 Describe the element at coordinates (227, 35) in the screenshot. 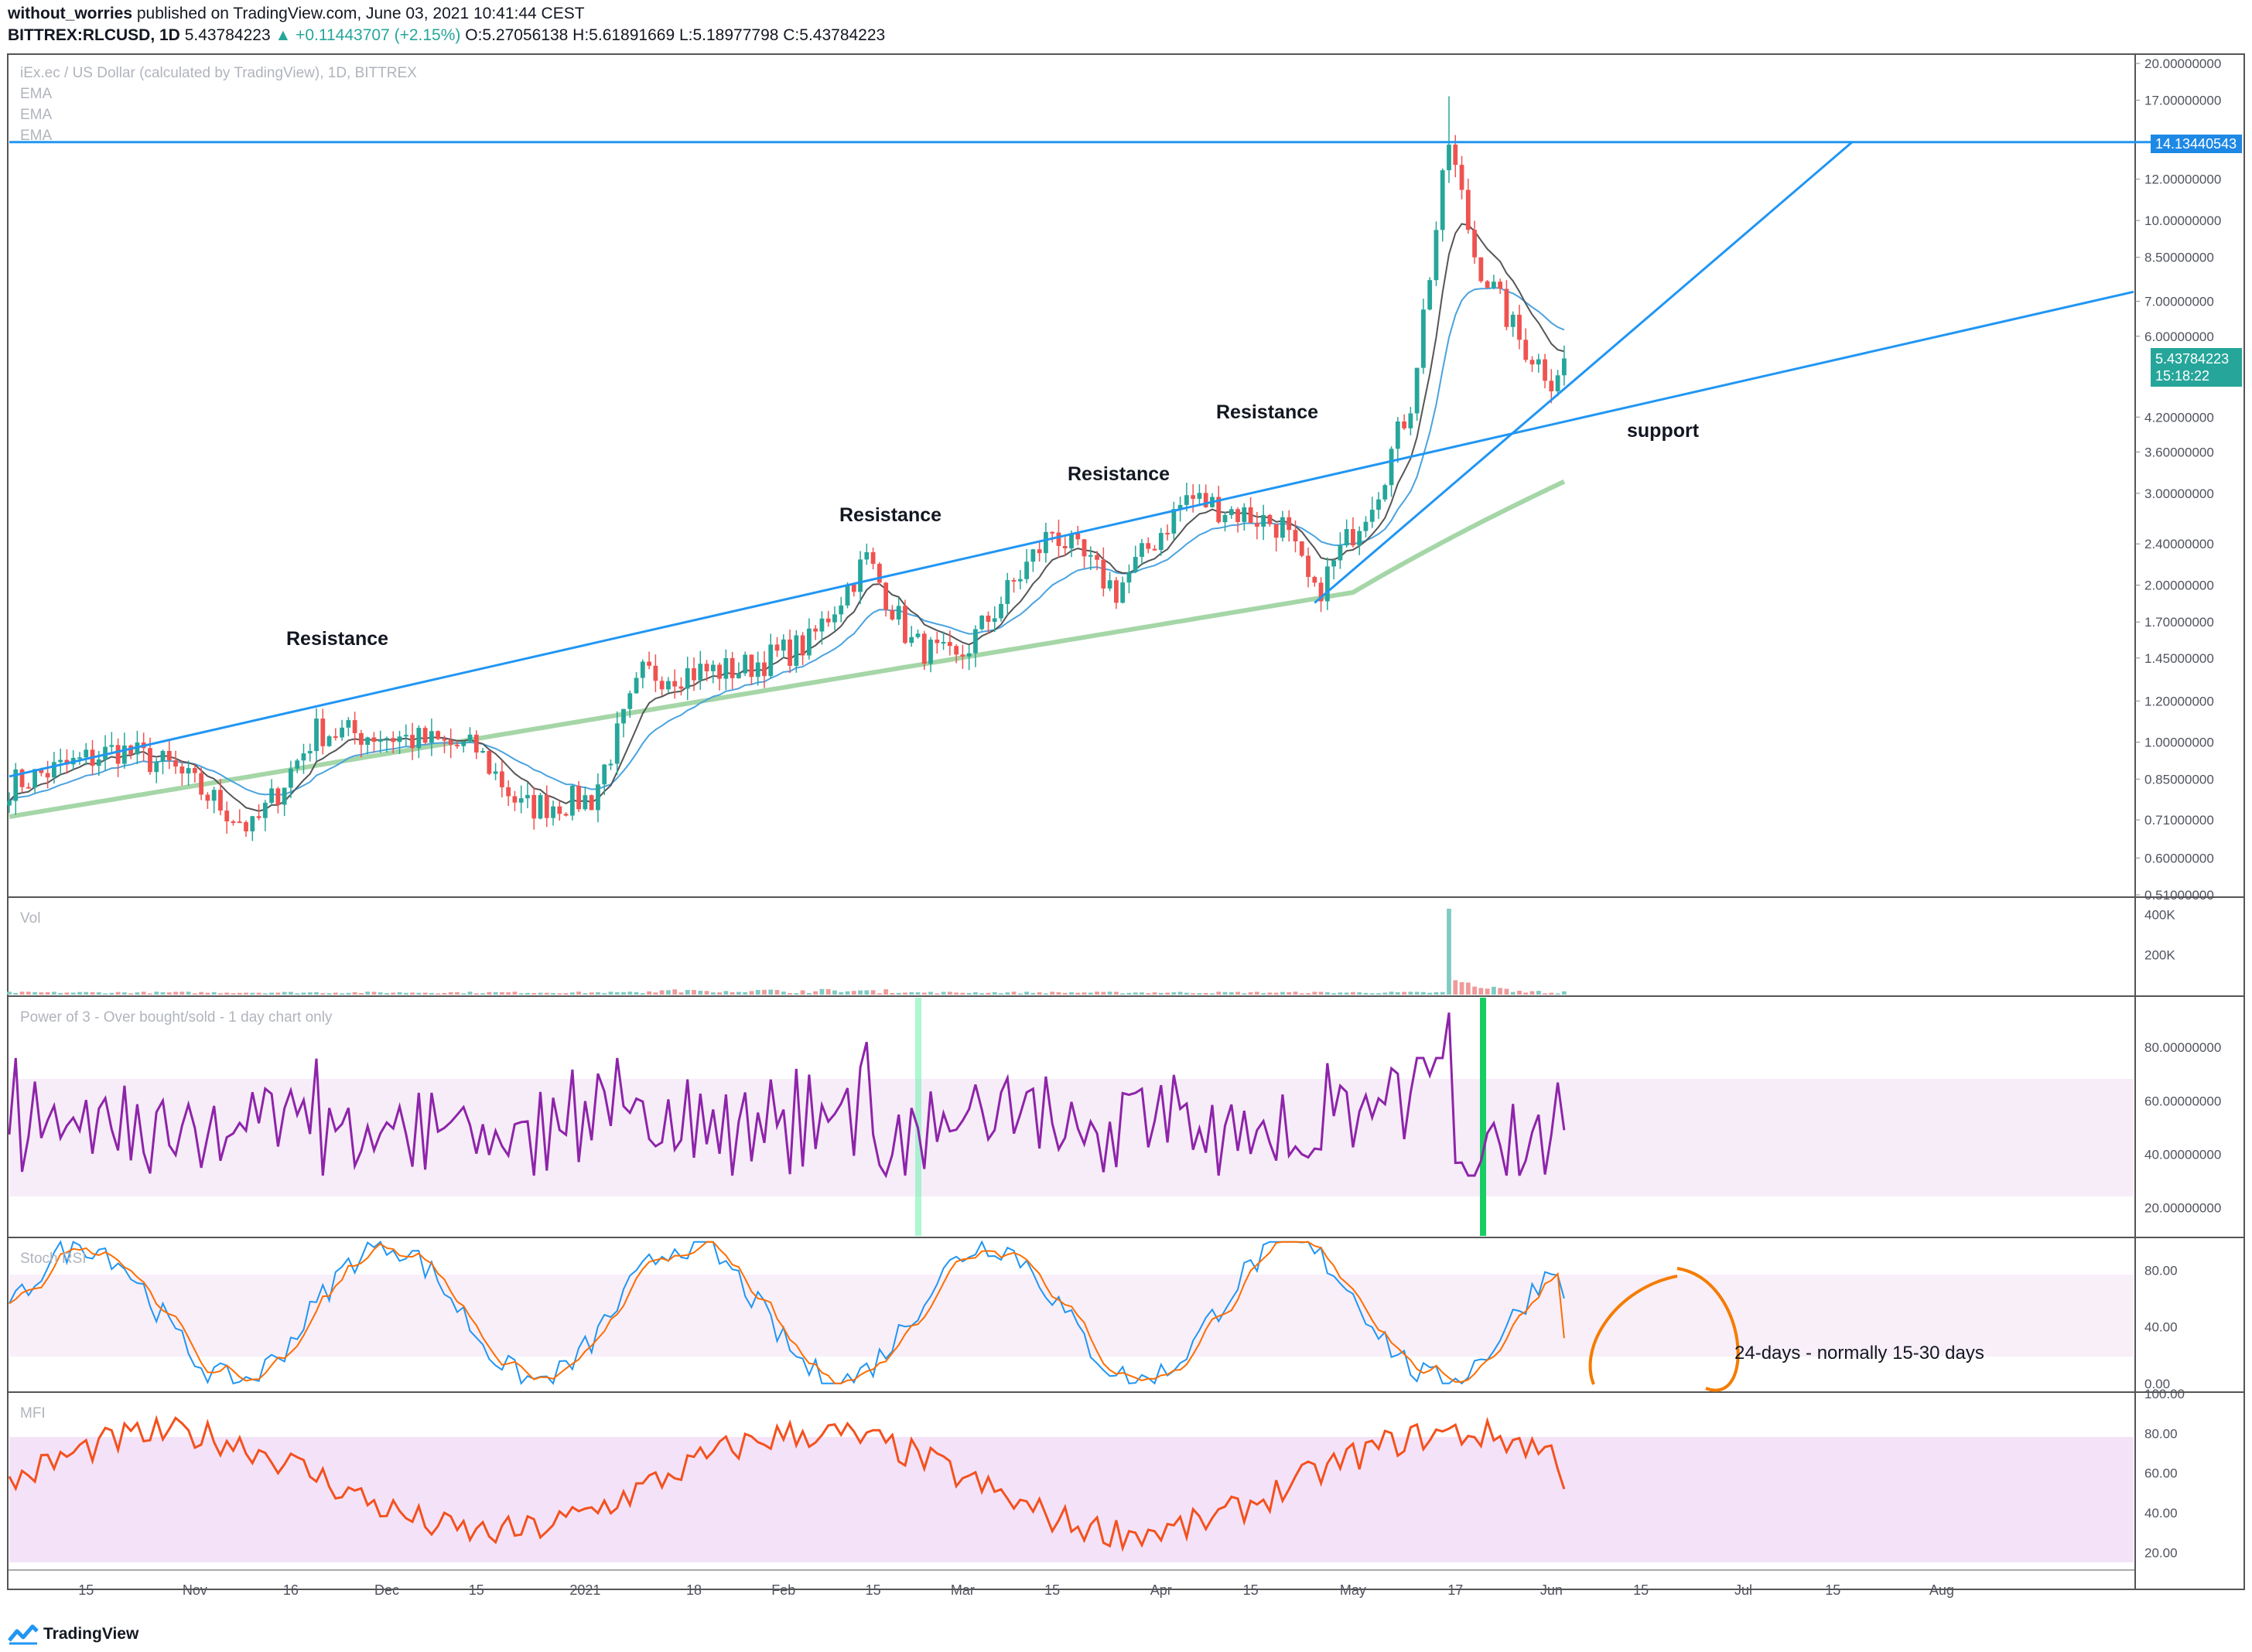

I see `last-price: 5.43784223` at that location.